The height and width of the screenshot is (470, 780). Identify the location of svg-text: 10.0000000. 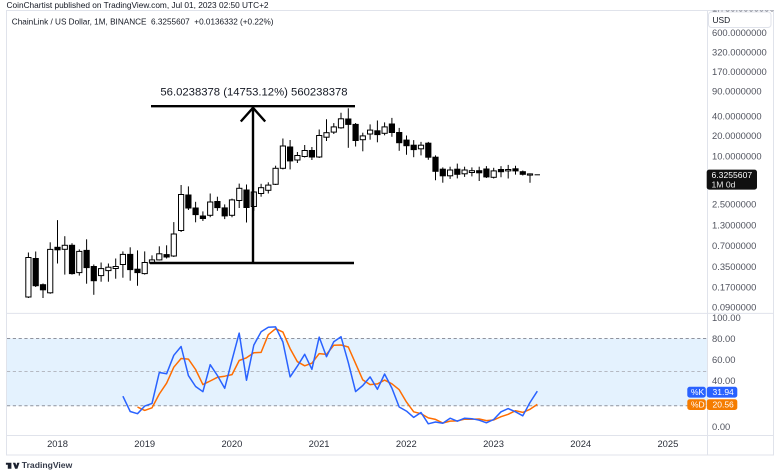
(737, 155).